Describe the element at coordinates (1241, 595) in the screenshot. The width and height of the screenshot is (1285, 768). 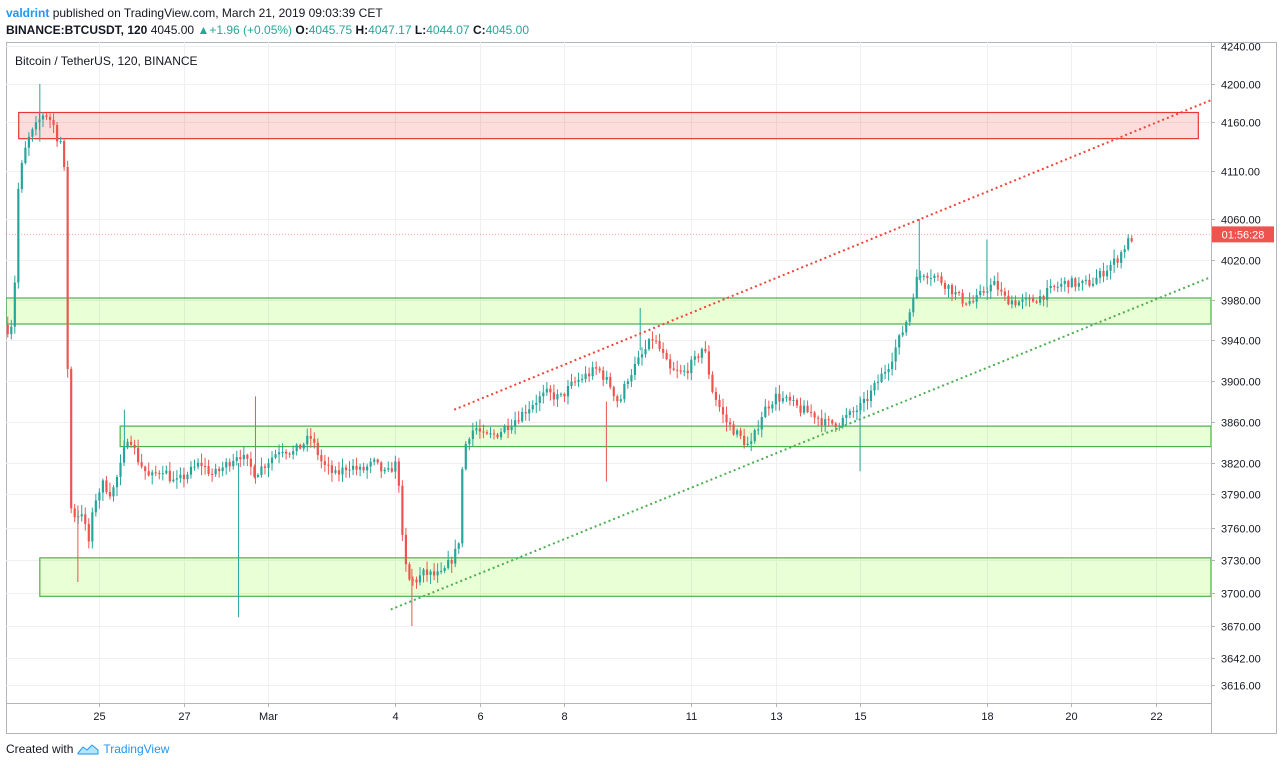
I see `y-tick-label: 3700.00` at that location.